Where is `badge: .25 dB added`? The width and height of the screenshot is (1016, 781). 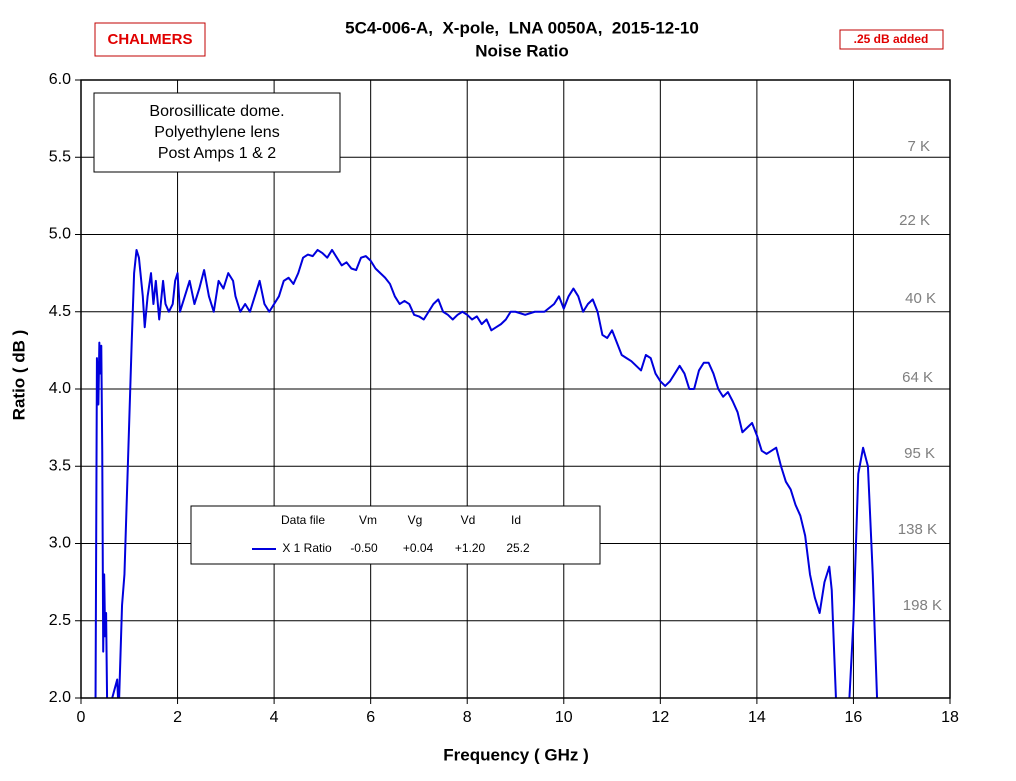
badge: .25 dB added is located at coordinates (891, 39).